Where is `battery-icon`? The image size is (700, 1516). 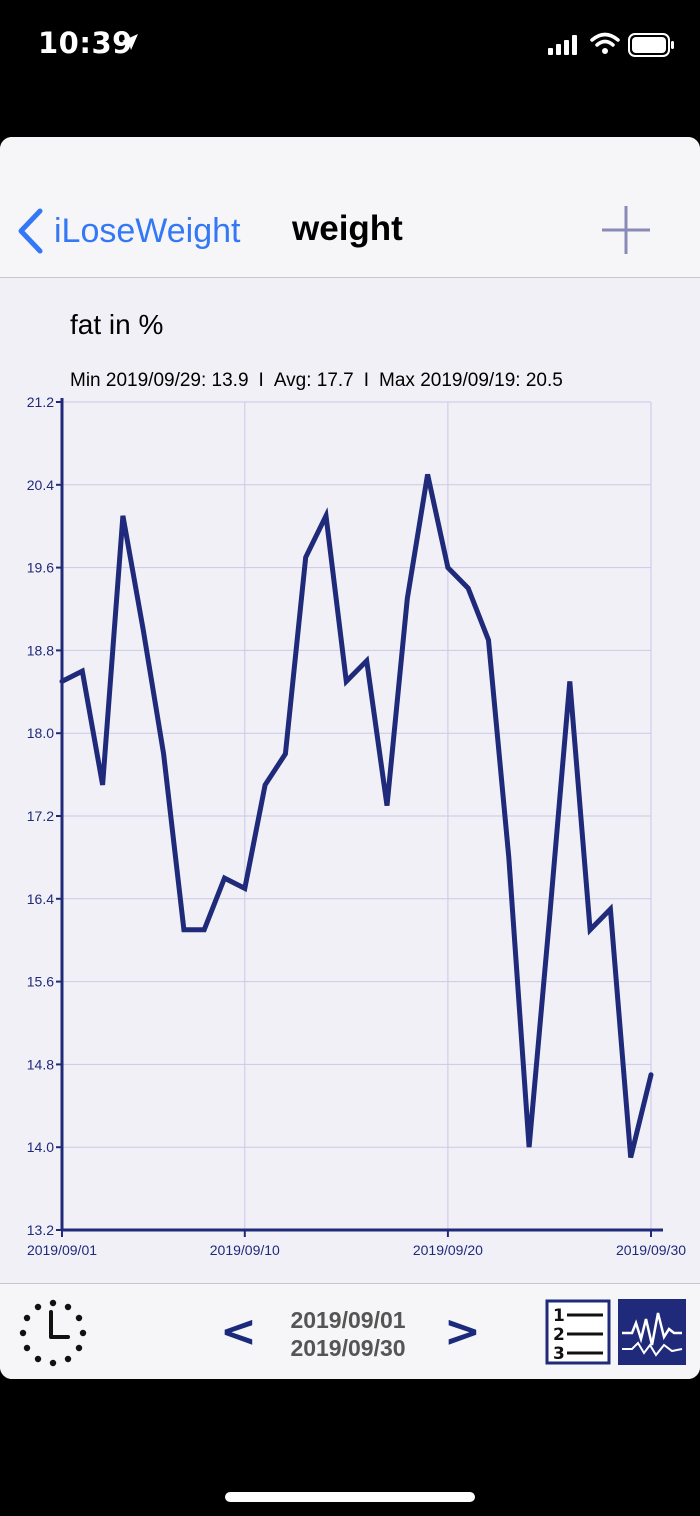
battery-icon is located at coordinates (651, 45).